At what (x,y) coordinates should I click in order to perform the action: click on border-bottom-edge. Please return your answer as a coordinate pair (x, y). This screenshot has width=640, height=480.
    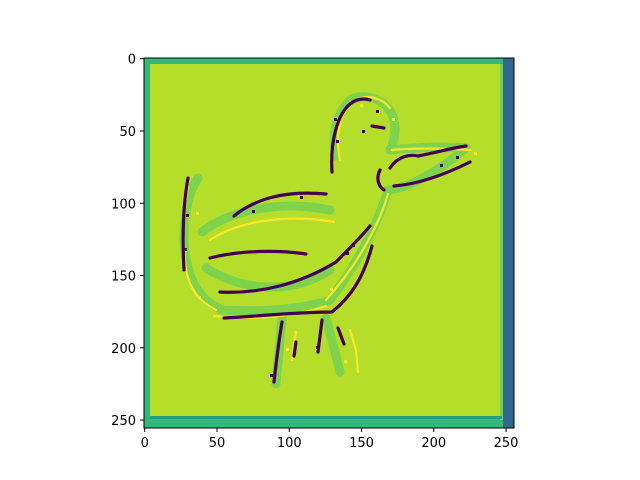
    Looking at the image, I should click on (326, 417).